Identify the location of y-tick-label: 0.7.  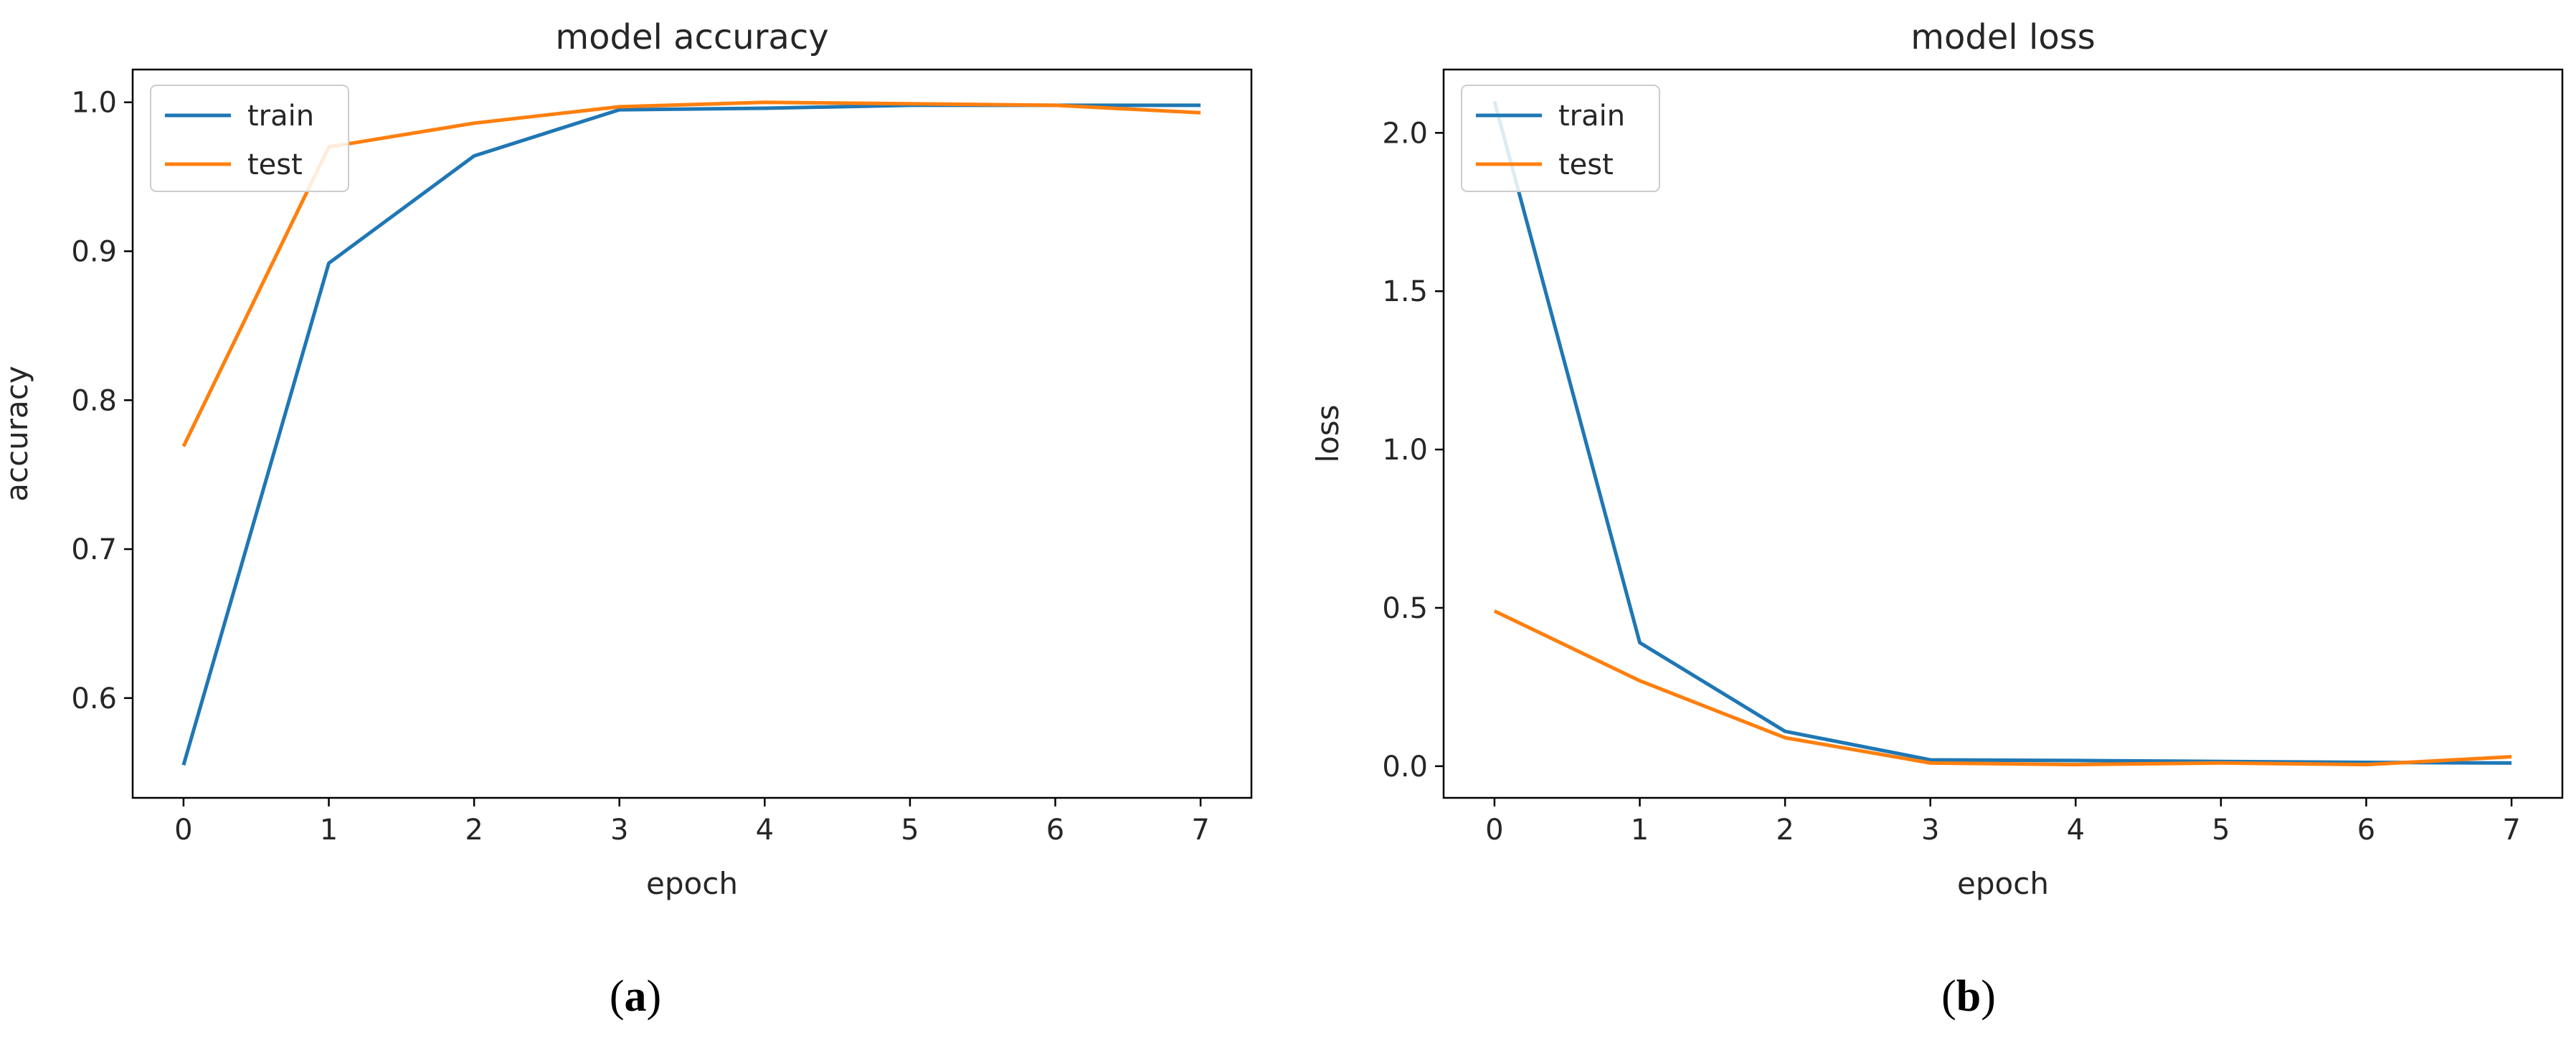
(94, 549).